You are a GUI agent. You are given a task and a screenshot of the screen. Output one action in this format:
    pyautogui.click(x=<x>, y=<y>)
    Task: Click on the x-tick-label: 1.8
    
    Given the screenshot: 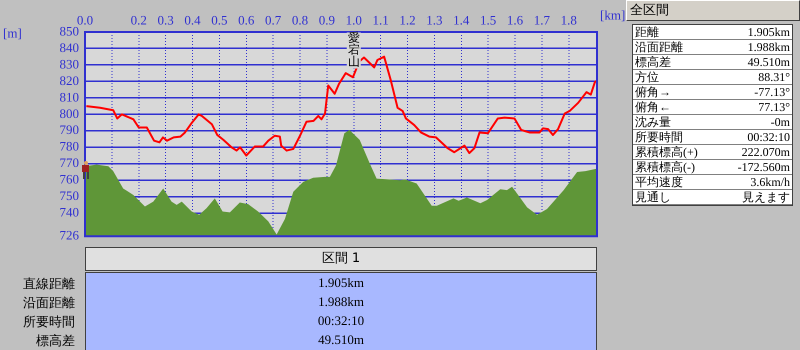 What is the action you would take?
    pyautogui.click(x=568, y=20)
    